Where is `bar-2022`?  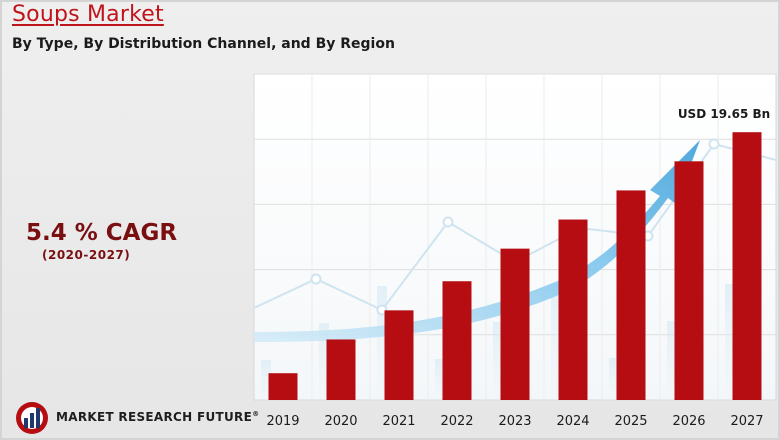
bar-2022 is located at coordinates (457, 340).